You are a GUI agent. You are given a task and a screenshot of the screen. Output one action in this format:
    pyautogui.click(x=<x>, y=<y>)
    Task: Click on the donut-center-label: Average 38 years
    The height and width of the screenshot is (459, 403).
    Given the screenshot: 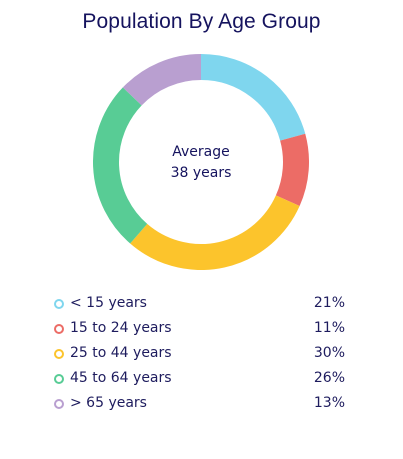 What is the action you would take?
    pyautogui.click(x=201, y=163)
    